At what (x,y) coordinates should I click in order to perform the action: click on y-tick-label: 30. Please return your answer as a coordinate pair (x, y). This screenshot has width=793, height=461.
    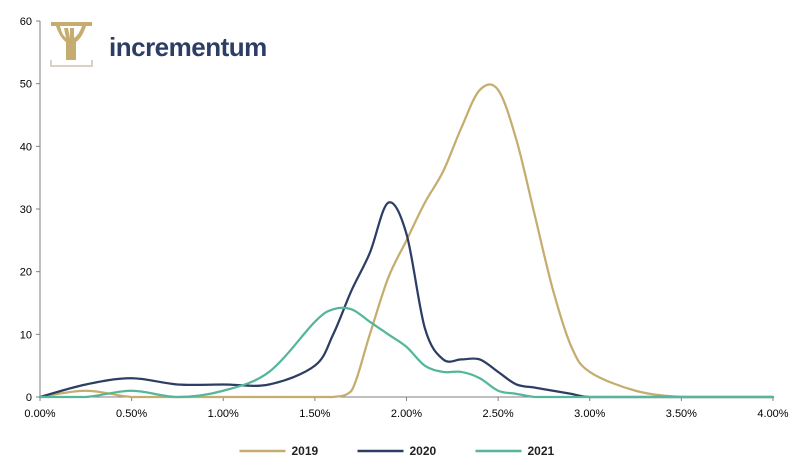
    Looking at the image, I should click on (26, 210).